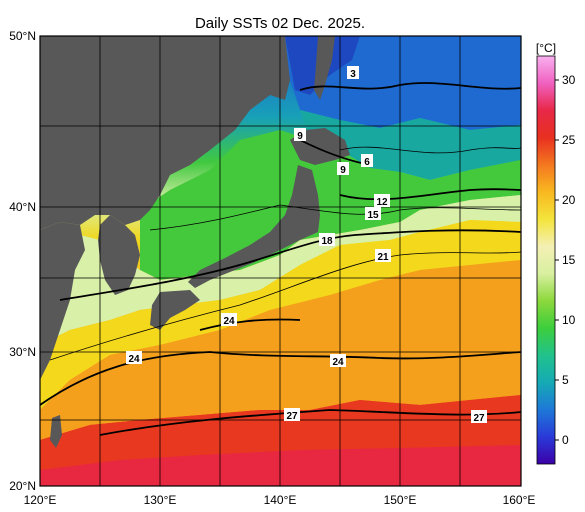  I want to click on lat-label-50: 50°N, so click(22, 36).